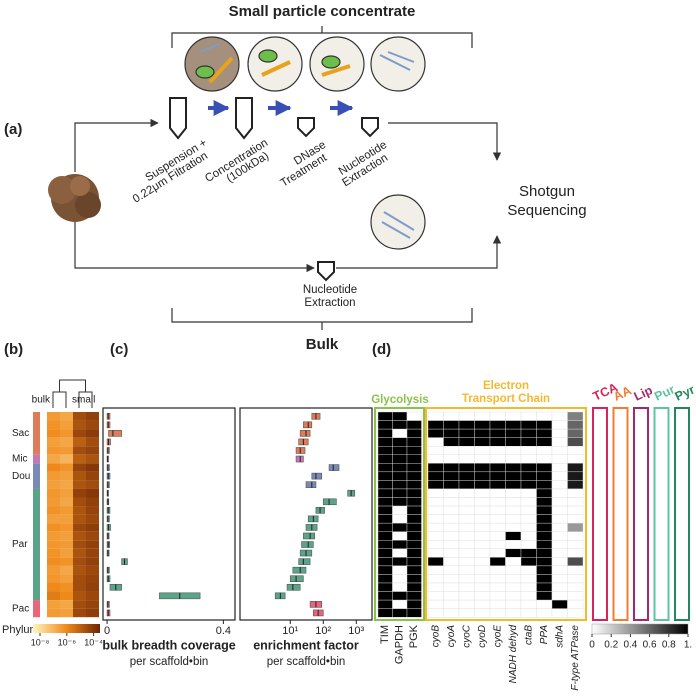  I want to click on colorbar-tick-label: 10⁻⁴, so click(93, 642).